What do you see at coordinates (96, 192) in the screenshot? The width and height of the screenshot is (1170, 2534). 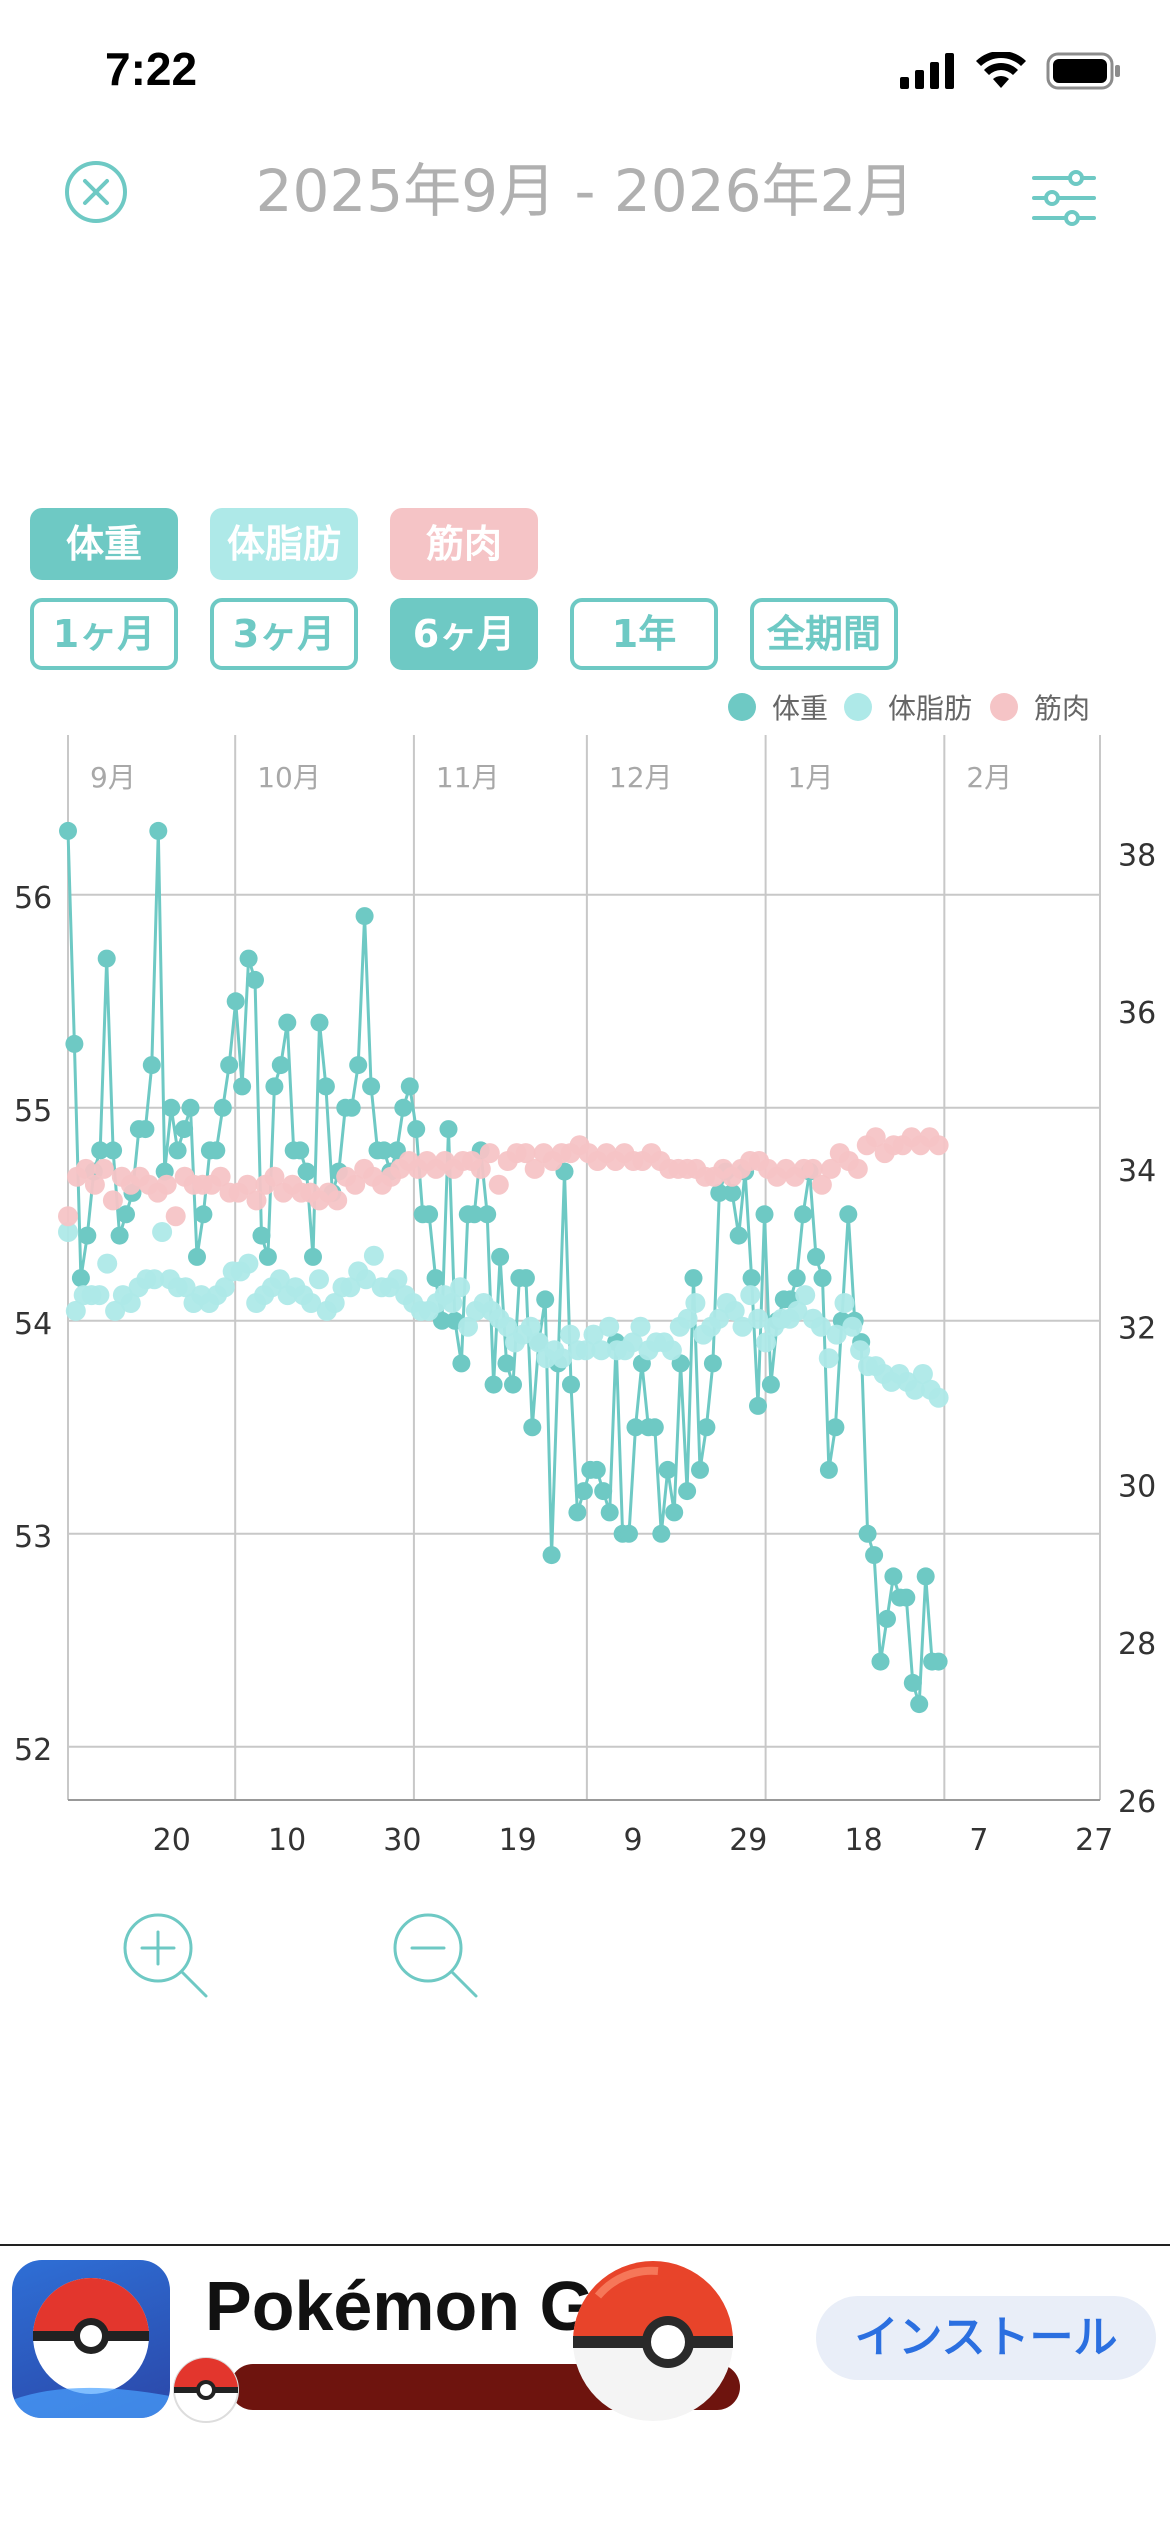 I see `close-icon` at bounding box center [96, 192].